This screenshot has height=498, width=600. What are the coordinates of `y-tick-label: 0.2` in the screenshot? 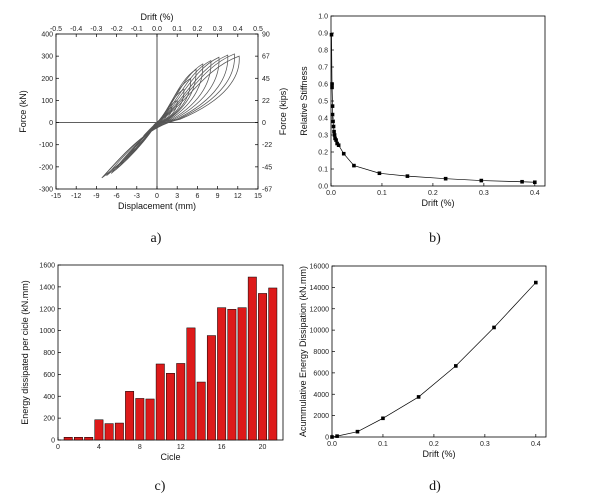 It's located at (323, 153).